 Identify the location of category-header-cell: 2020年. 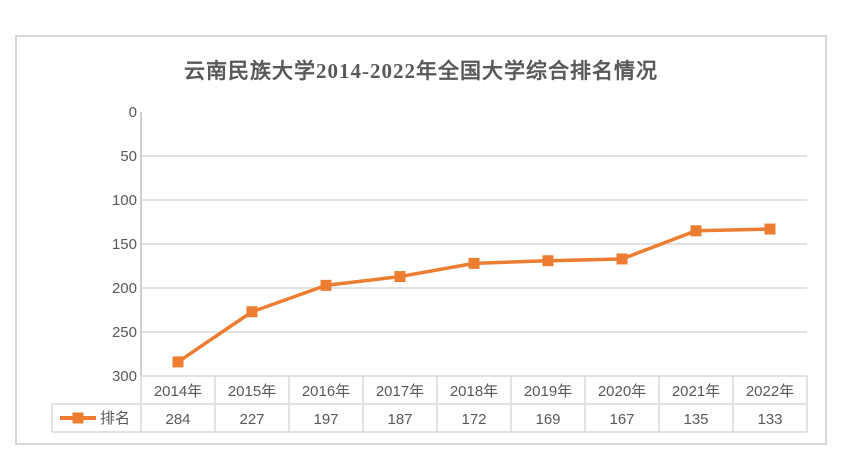
(622, 391).